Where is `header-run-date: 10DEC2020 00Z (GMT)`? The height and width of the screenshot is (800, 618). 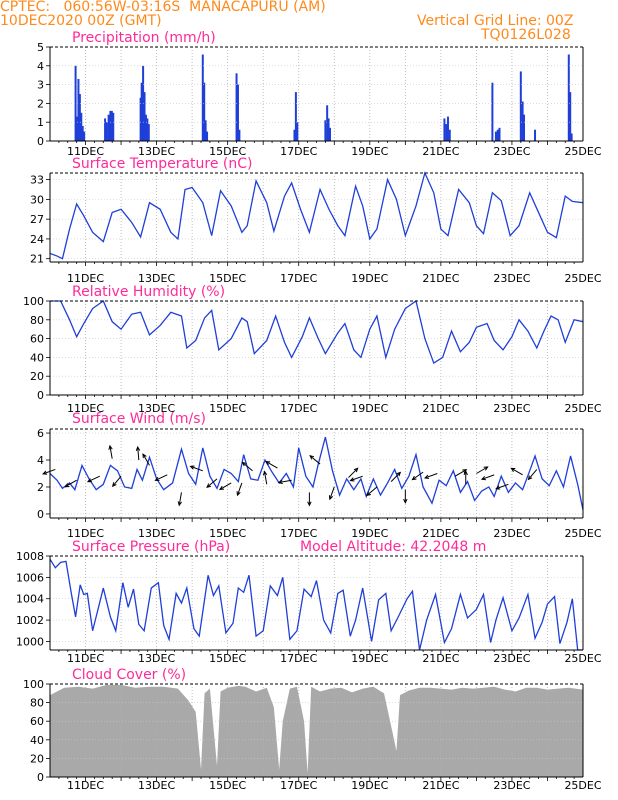 header-run-date: 10DEC2020 00Z (GMT) is located at coordinates (81, 21).